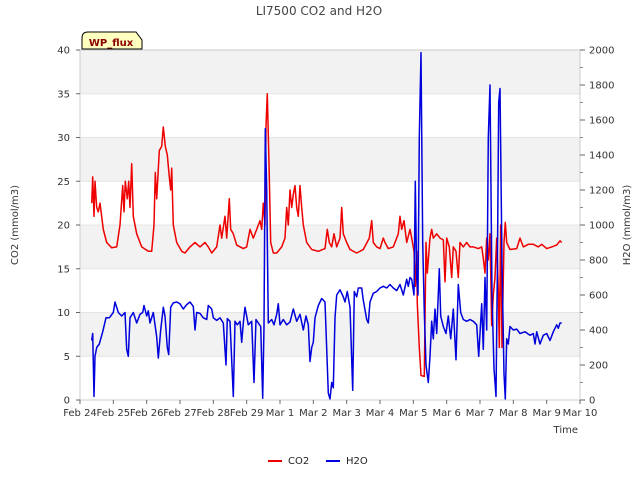 The image size is (640, 480). I want to click on x-tick-label: Mar 6, so click(446, 413).